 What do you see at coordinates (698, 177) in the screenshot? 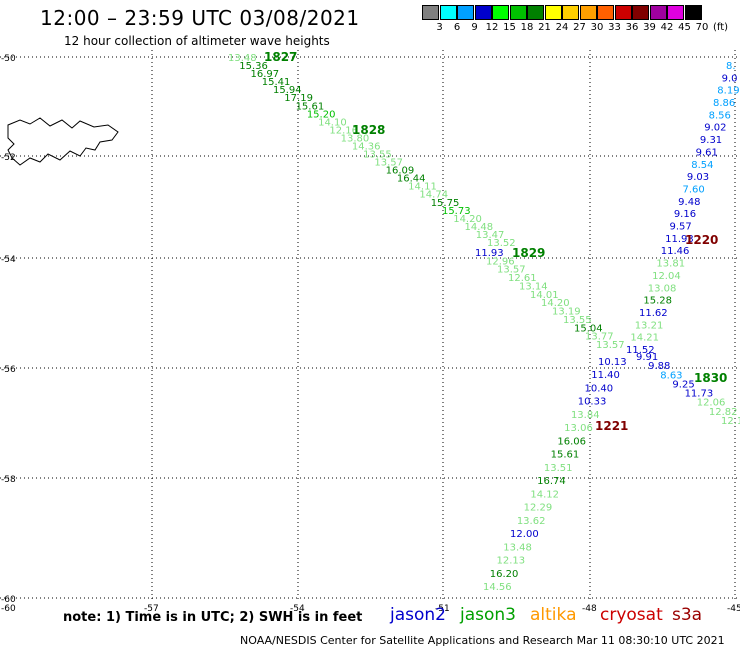
I see `swh-label: 9.03` at bounding box center [698, 177].